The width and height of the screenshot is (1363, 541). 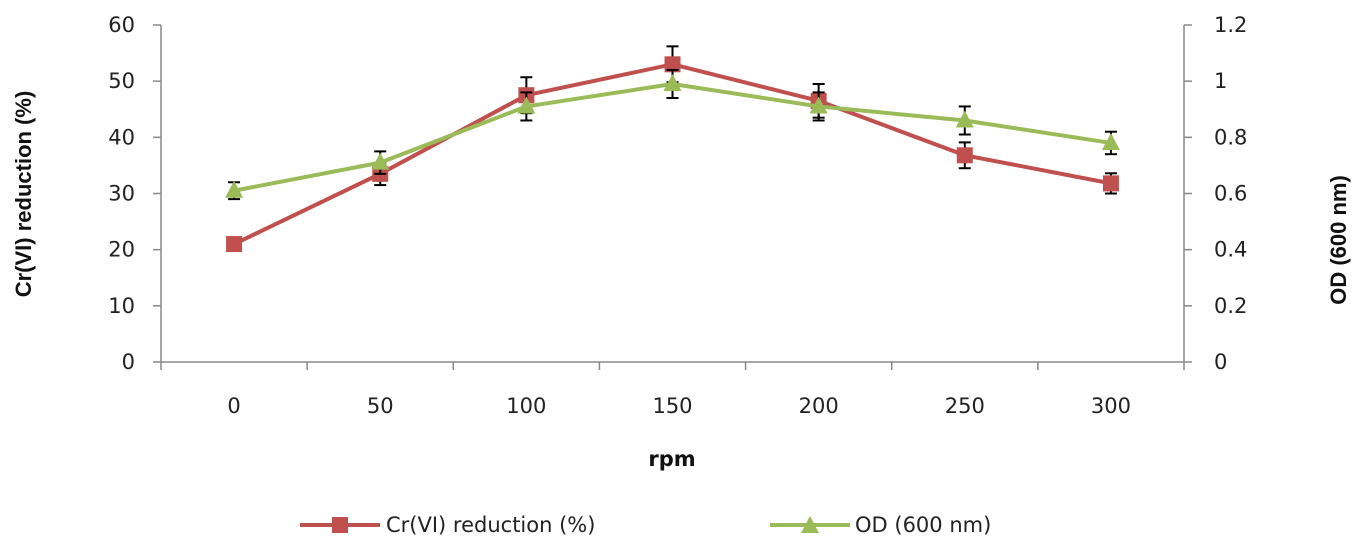 What do you see at coordinates (121, 250) in the screenshot?
I see `left-tick-label: 20` at bounding box center [121, 250].